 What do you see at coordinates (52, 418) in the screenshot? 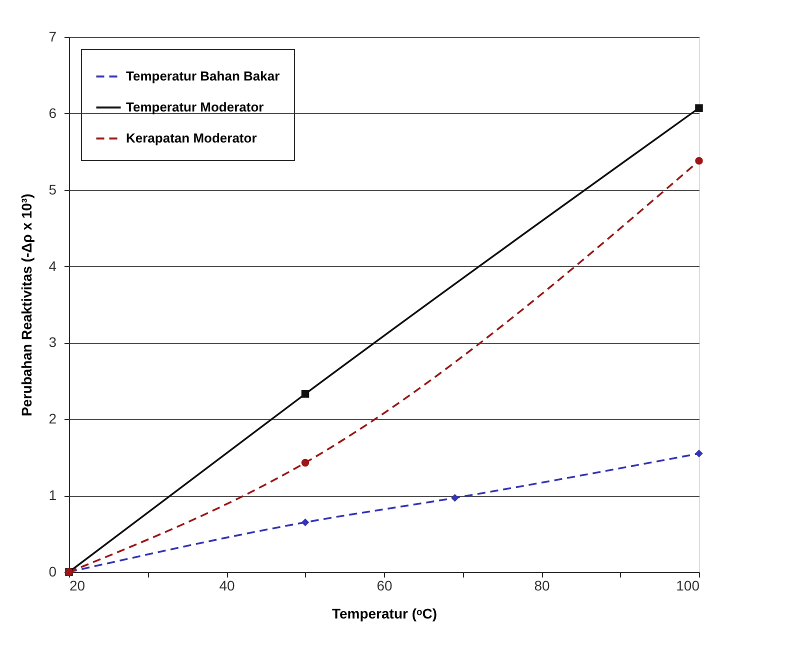
I see `y-tick-label: 2` at bounding box center [52, 418].